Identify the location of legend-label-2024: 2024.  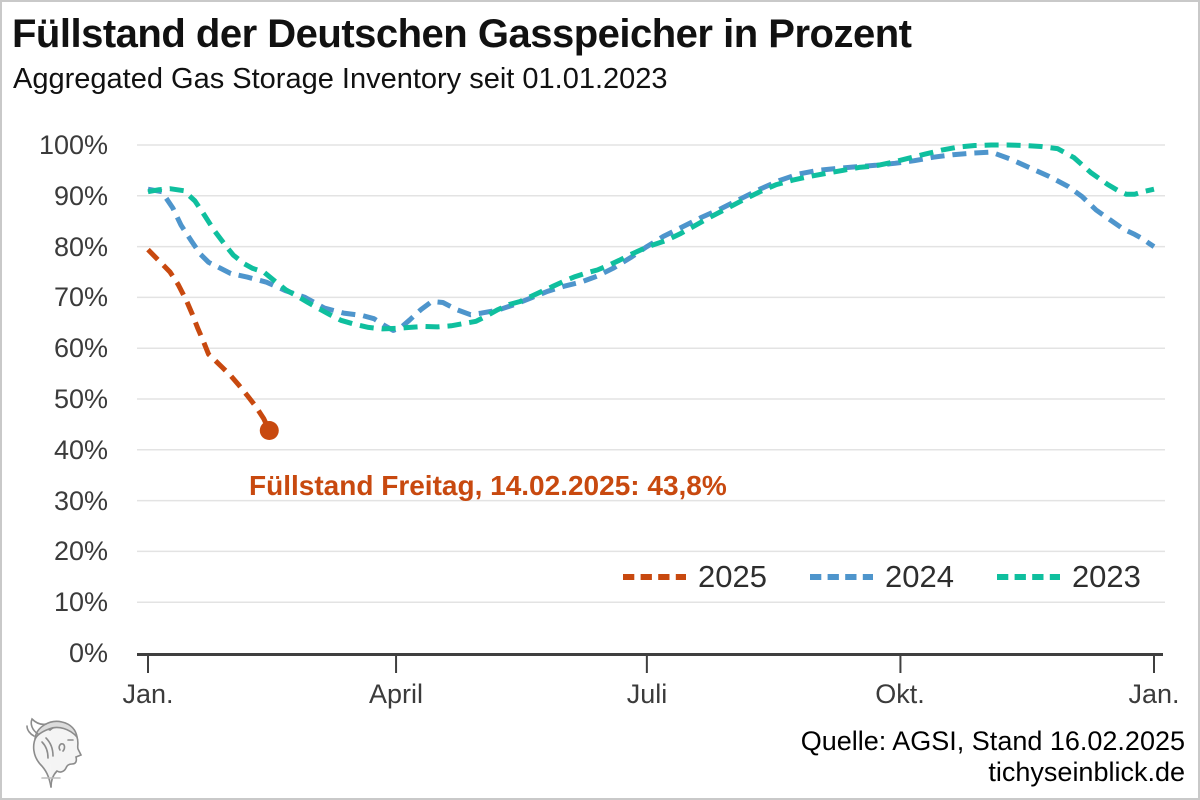
(919, 576).